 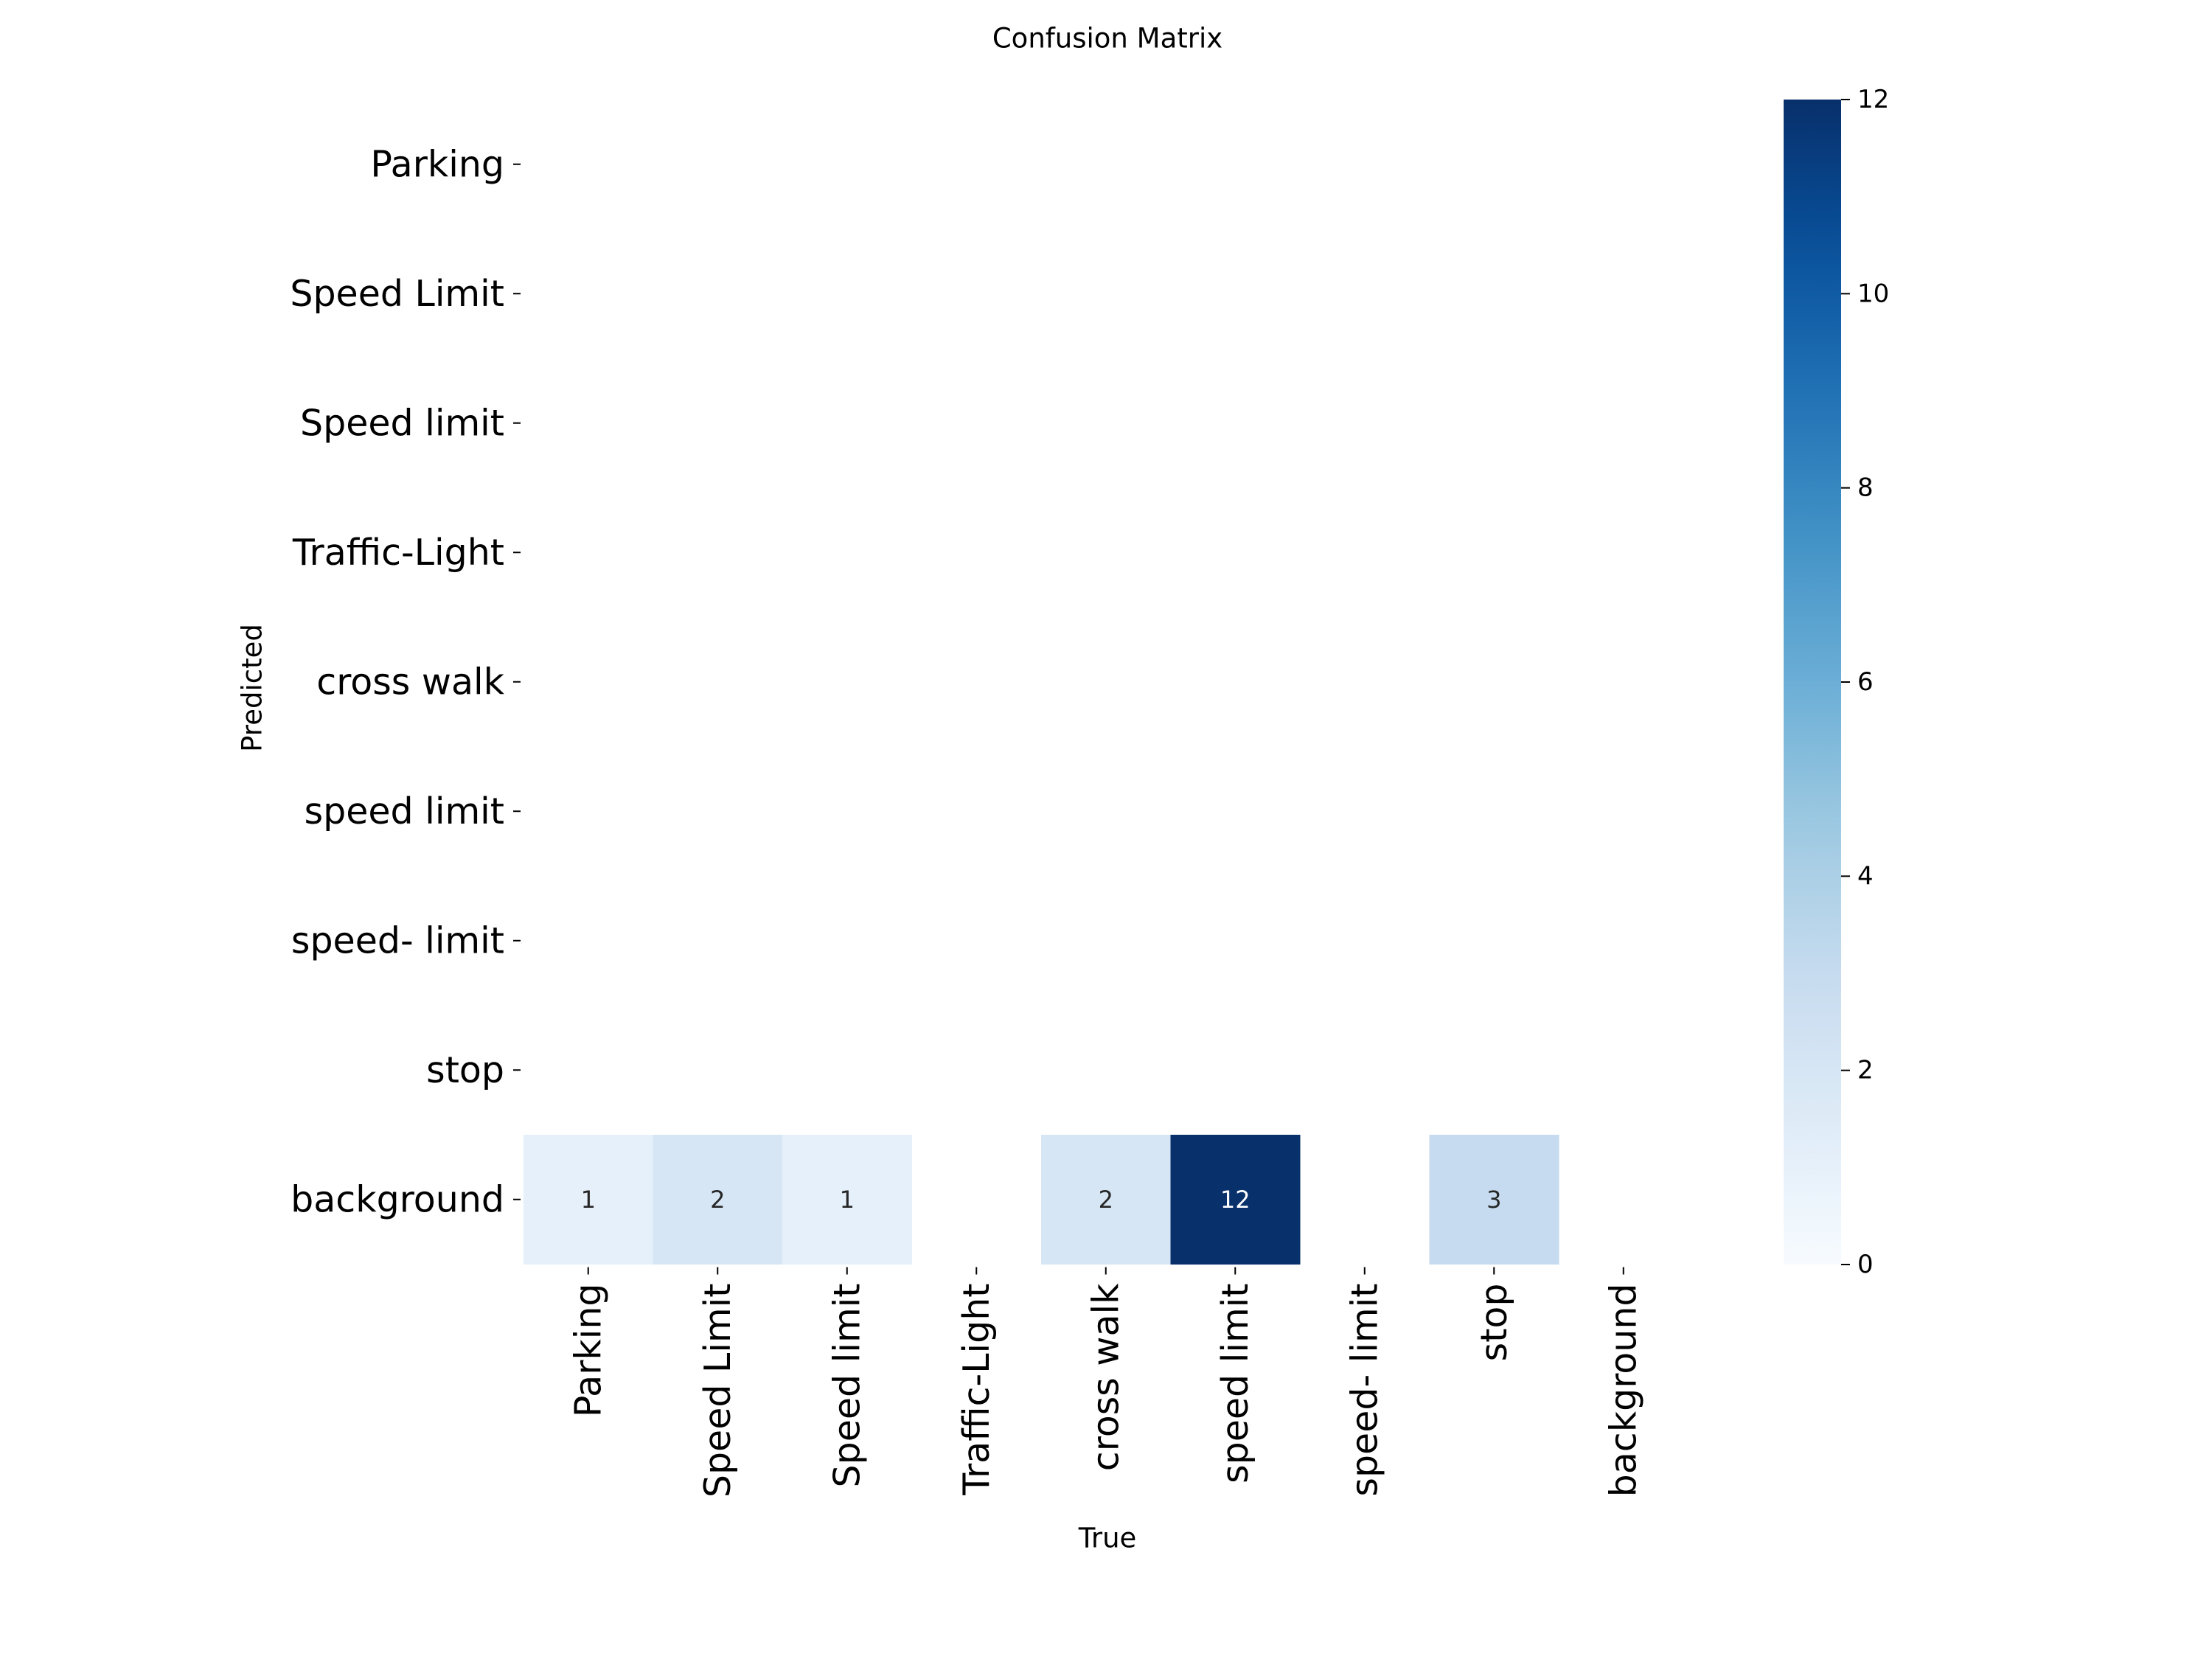 I want to click on y-tick-label: speed limit, so click(x=404, y=811).